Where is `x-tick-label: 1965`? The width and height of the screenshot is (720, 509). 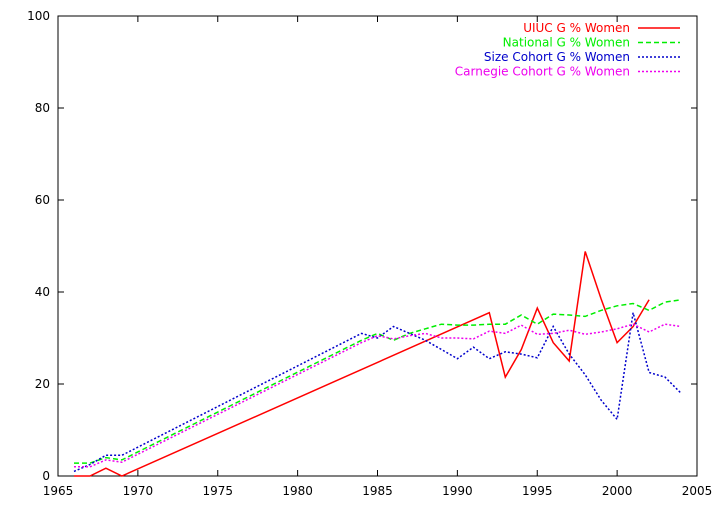
x-tick-label: 1965 is located at coordinates (58, 491).